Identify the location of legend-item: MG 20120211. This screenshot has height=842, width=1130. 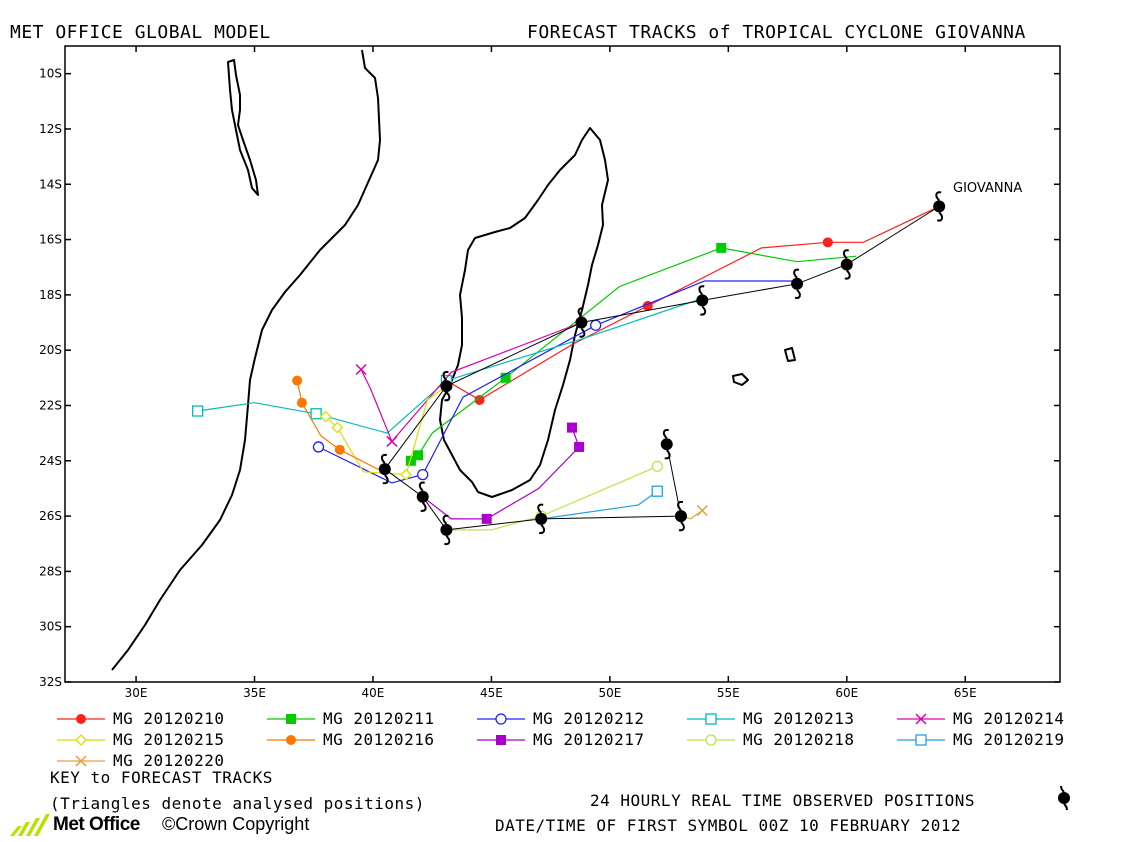
(367, 719).